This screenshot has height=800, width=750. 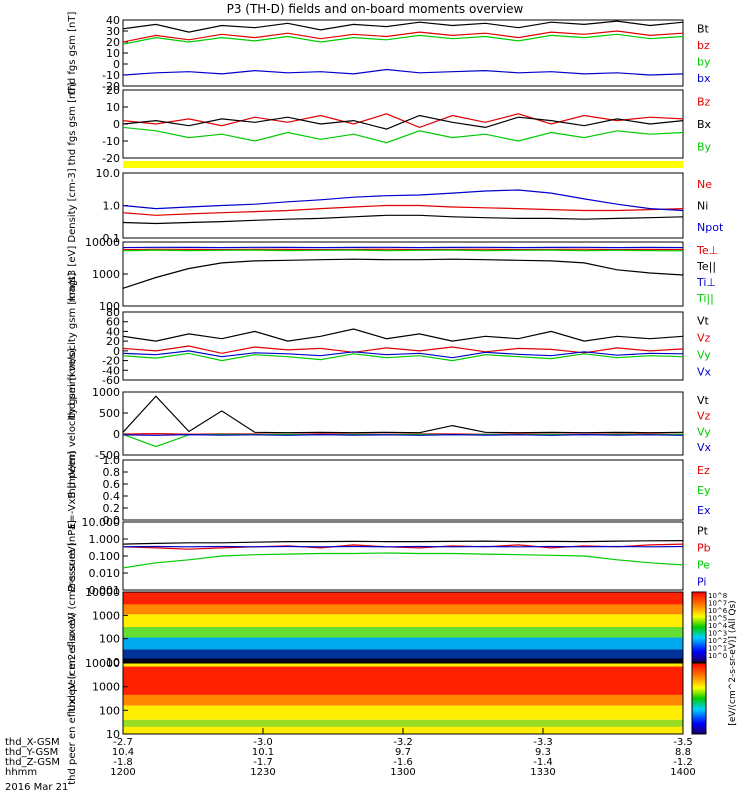 I want to click on footer-row-label: hhmm, so click(x=21, y=772).